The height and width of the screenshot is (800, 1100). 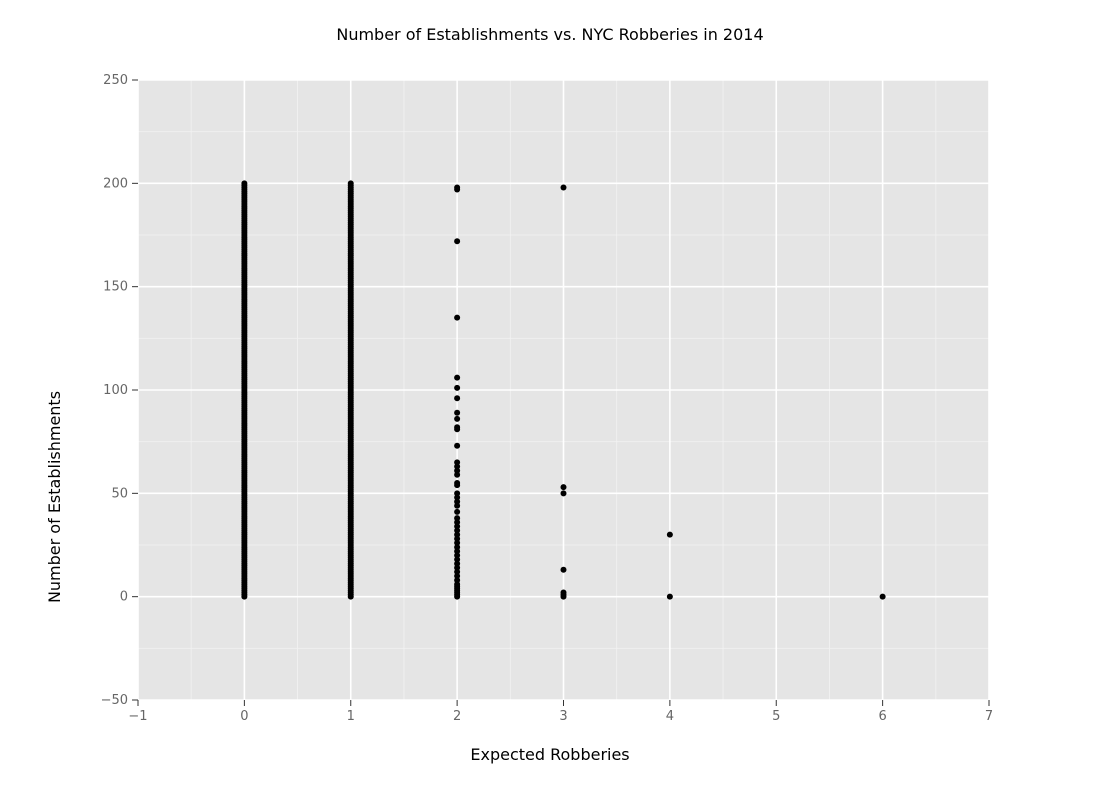 What do you see at coordinates (882, 716) in the screenshot?
I see `x-tick-label: 6` at bounding box center [882, 716].